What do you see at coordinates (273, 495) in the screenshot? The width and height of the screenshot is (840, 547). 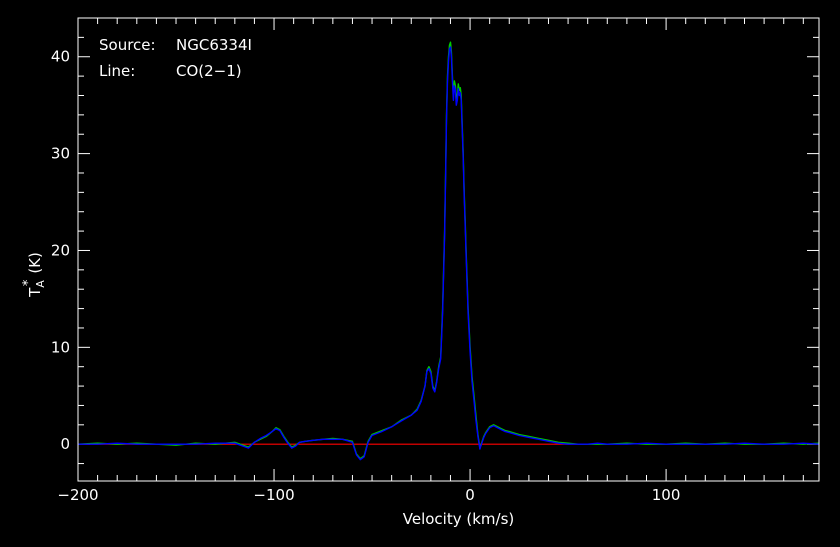 I see `x-tick-label: −100` at bounding box center [273, 495].